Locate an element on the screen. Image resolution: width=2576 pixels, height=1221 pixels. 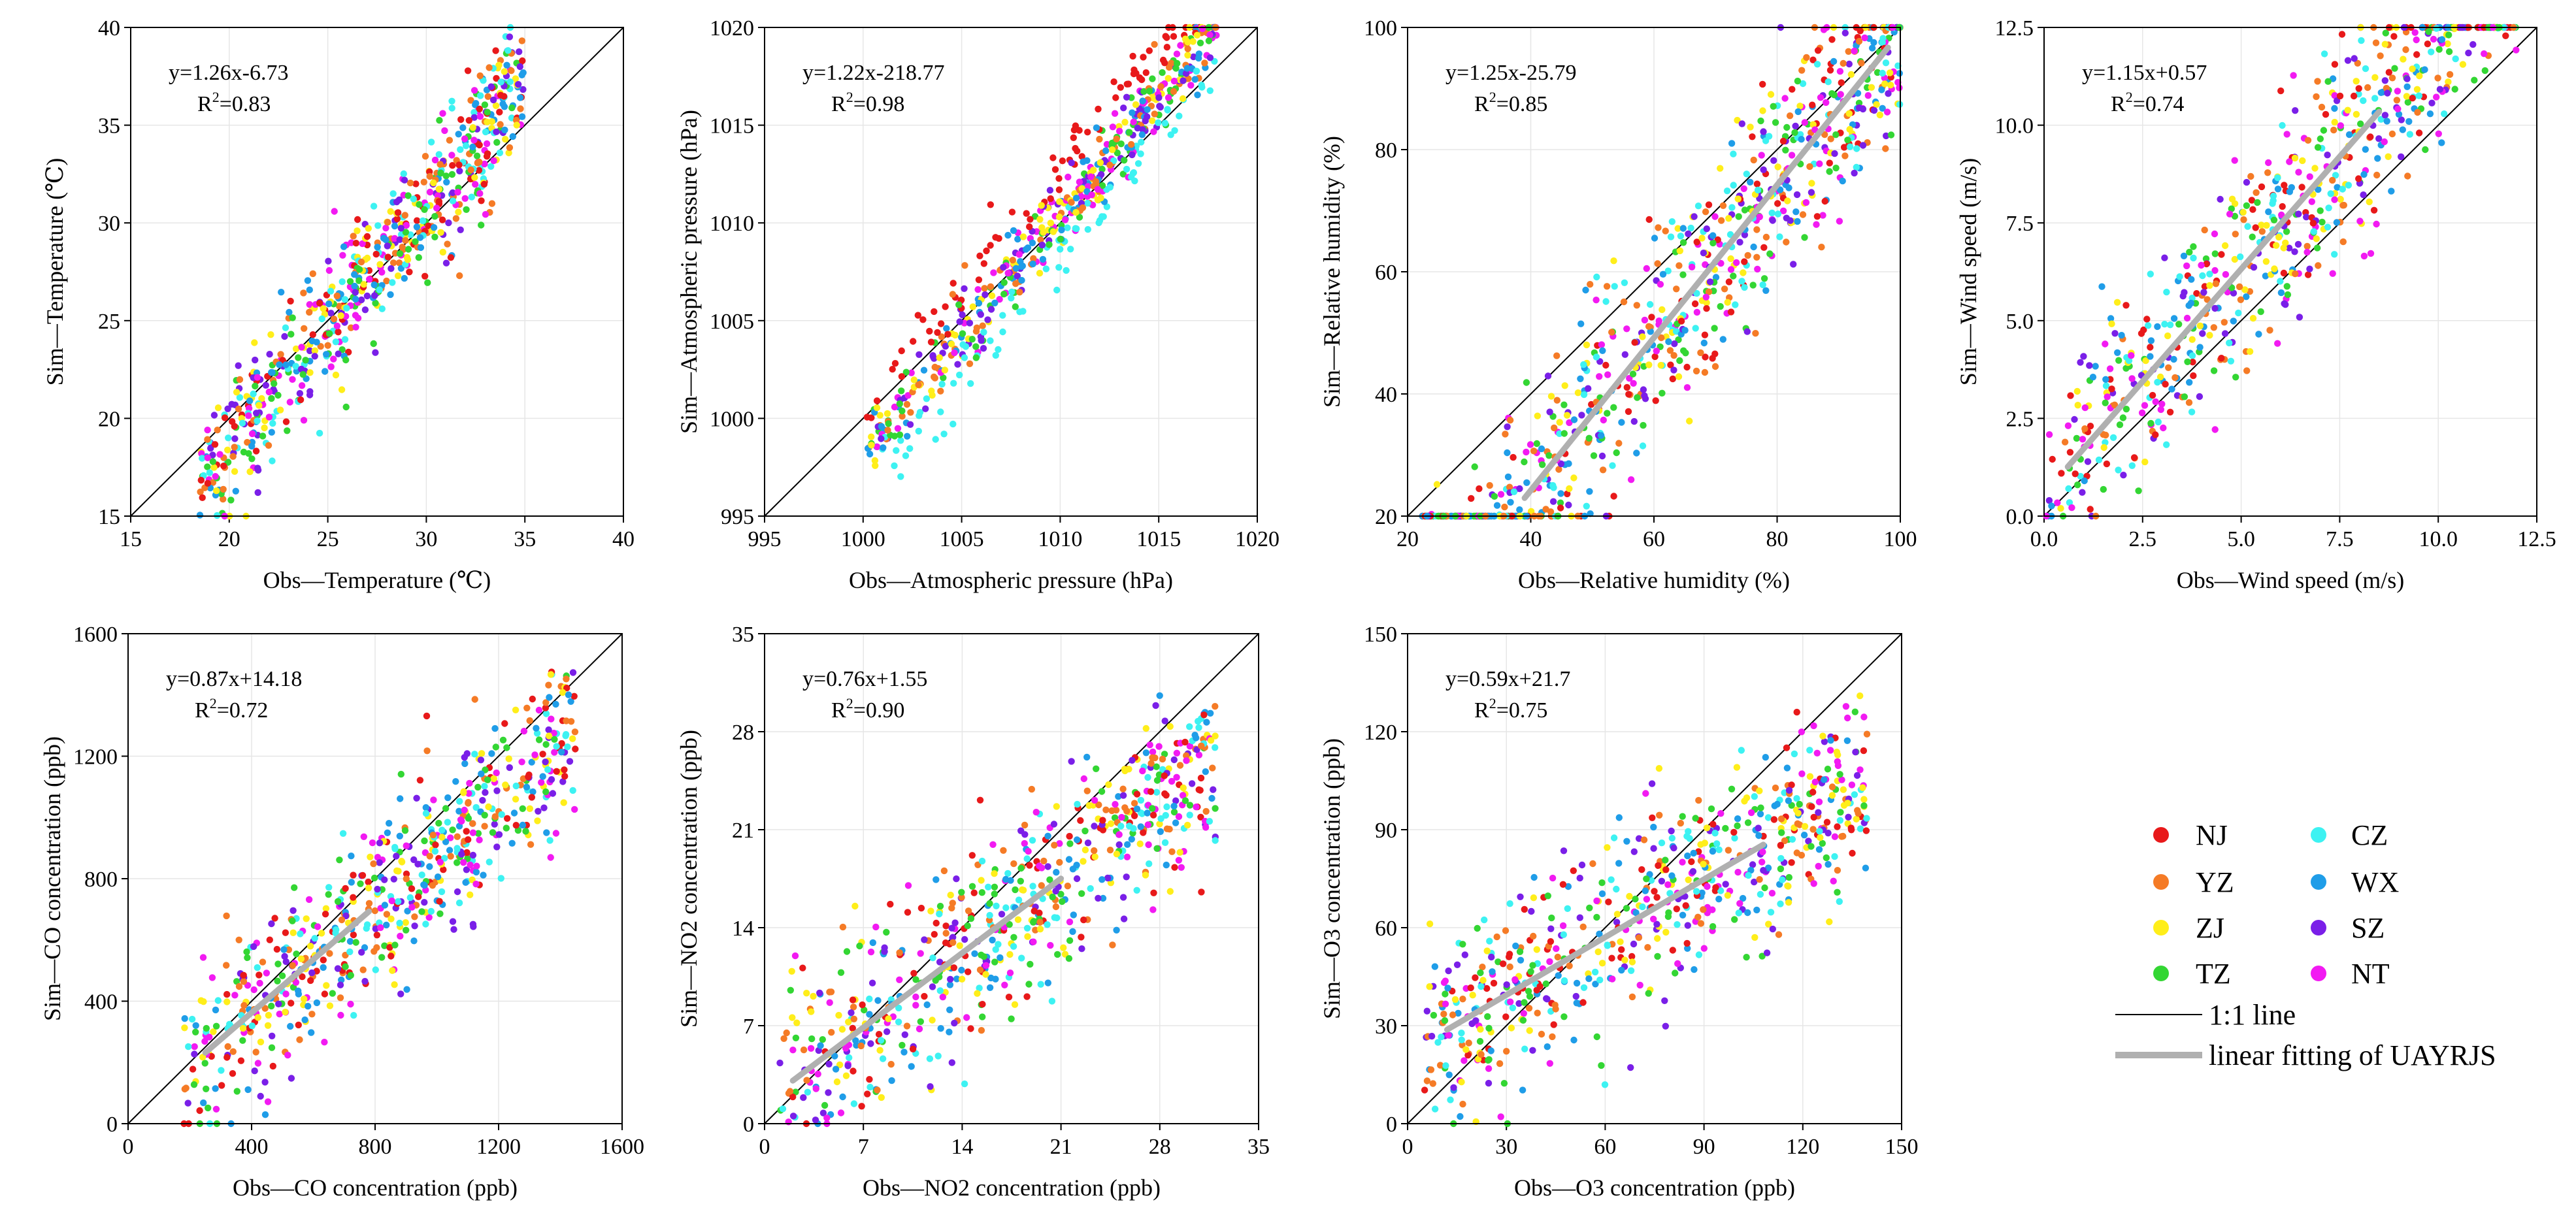
x-tick-label: 20 is located at coordinates (229, 539).